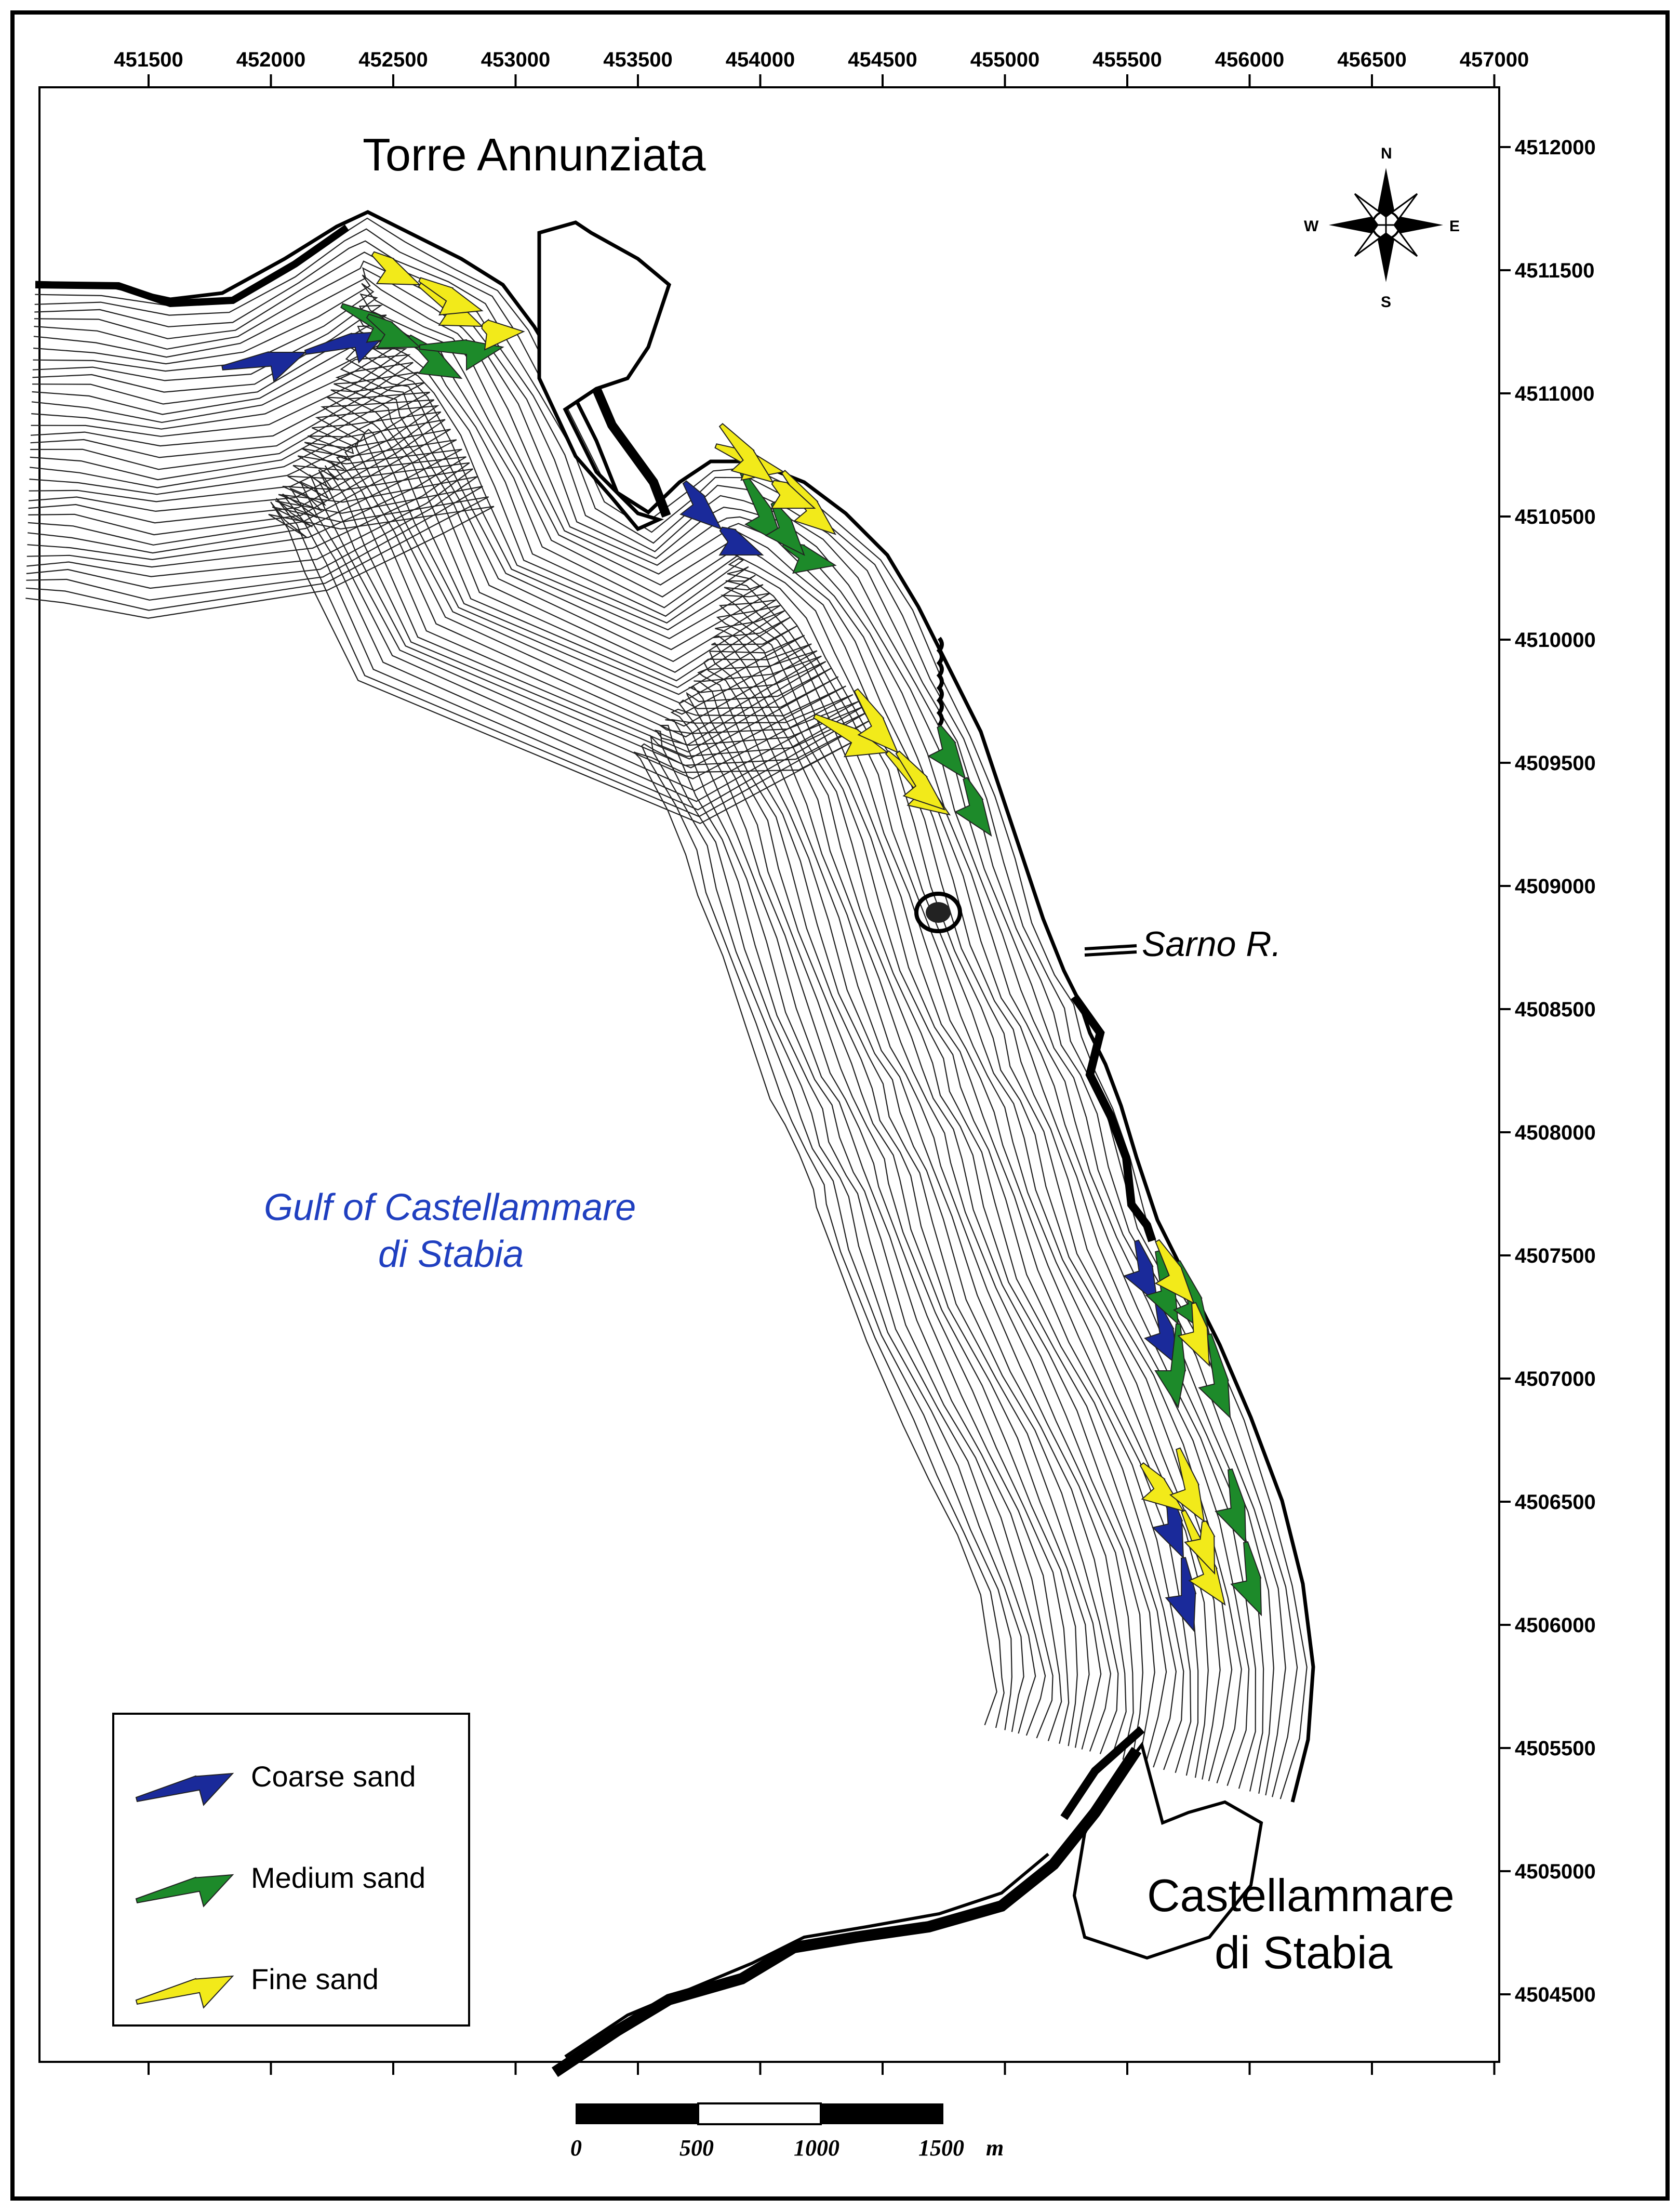 This screenshot has width=1680, height=2211. I want to click on y-tick-label: 4508500, so click(1555, 1010).